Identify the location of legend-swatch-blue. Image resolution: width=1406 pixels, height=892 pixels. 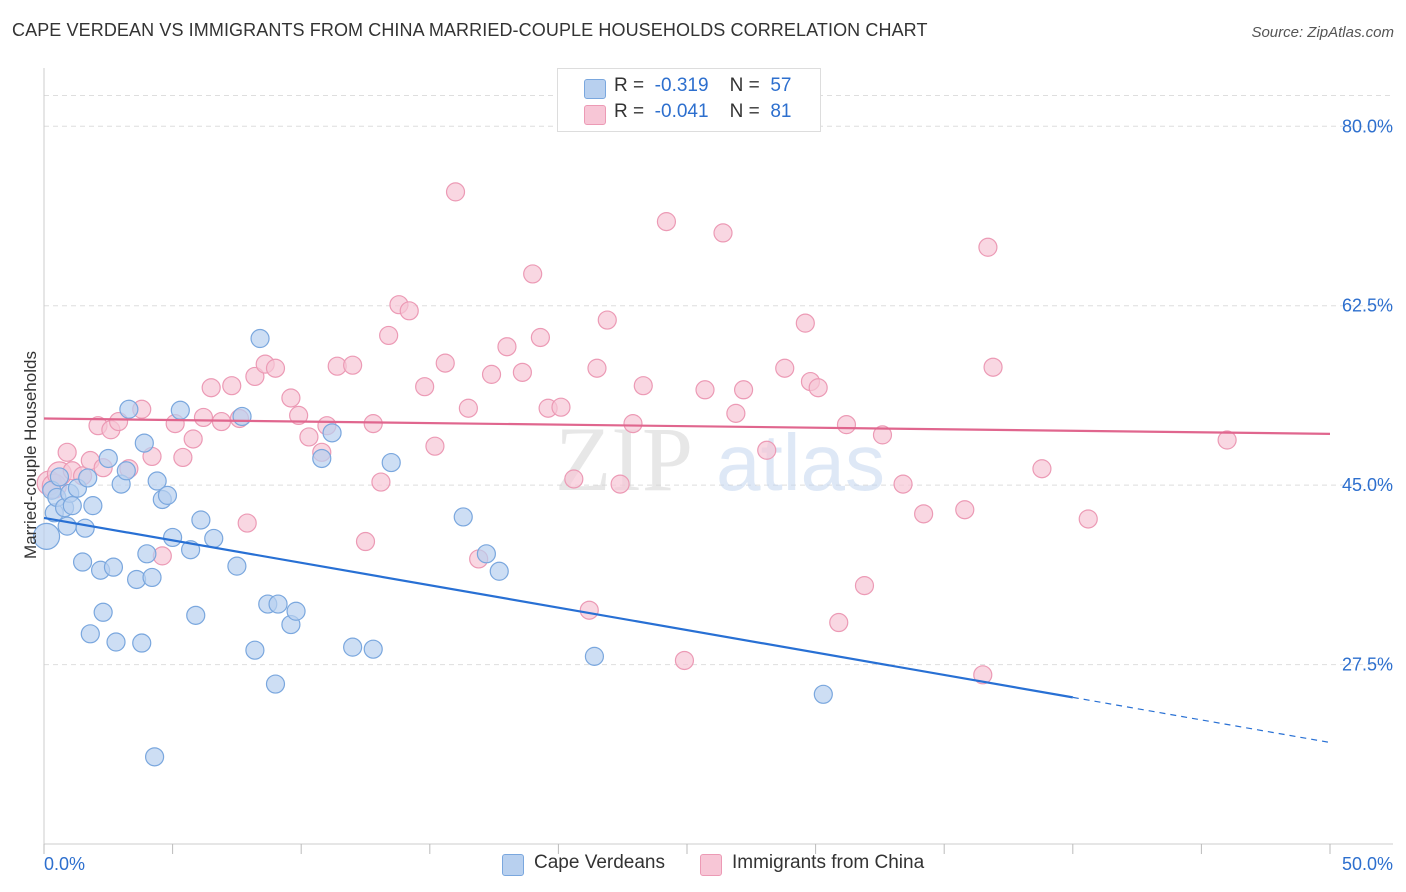
(595, 89).